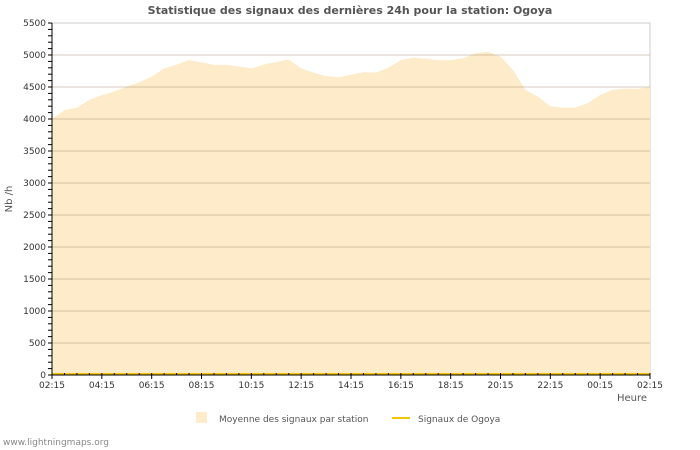 This screenshot has height=450, width=700. I want to click on y-tick-label: 5500, so click(34, 24).